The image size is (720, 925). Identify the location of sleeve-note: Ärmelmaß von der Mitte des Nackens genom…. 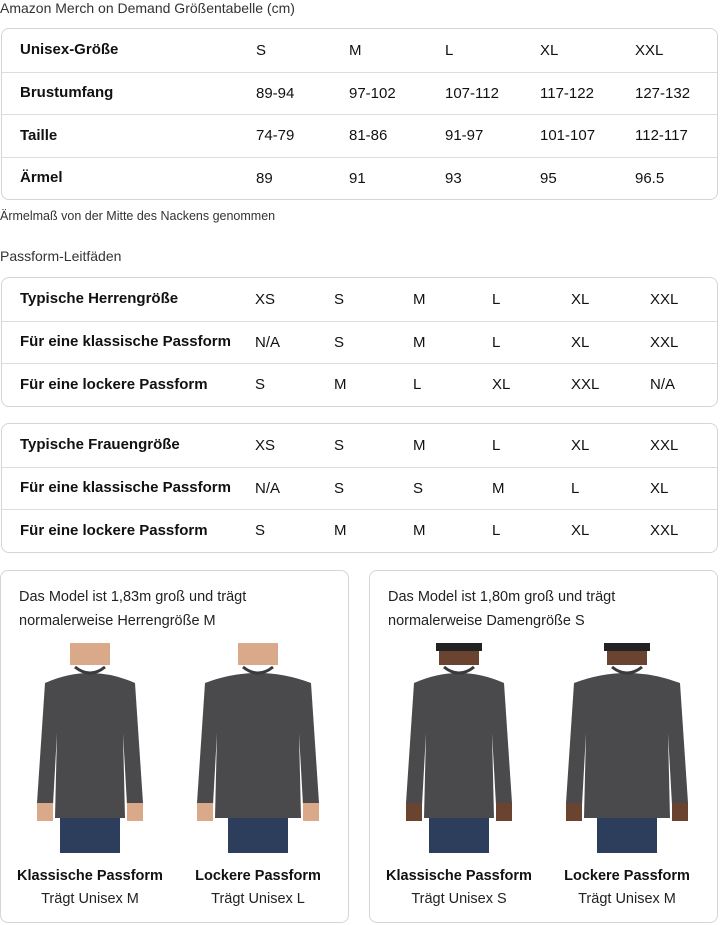
(138, 216).